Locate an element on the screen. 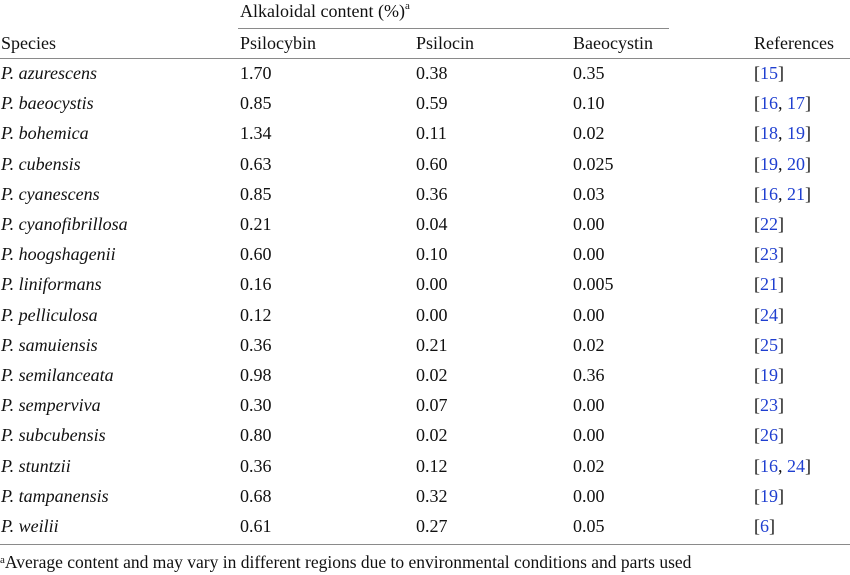 The image size is (850, 575). footnote-mark: a is located at coordinates (2, 560).